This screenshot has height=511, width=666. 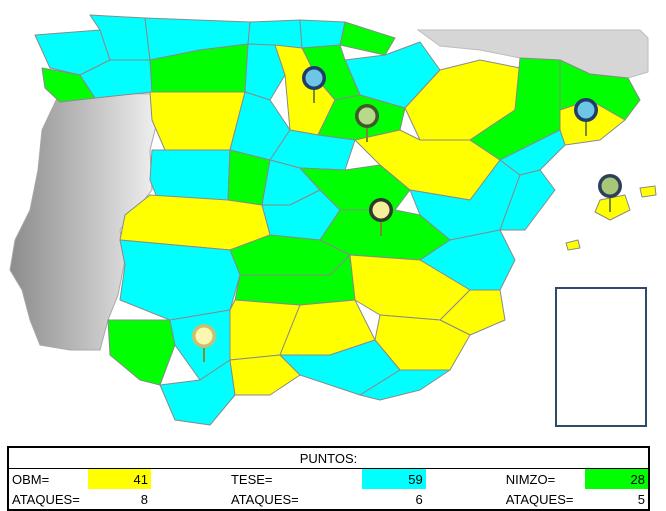 I want to click on tese-points: 59, so click(x=394, y=478).